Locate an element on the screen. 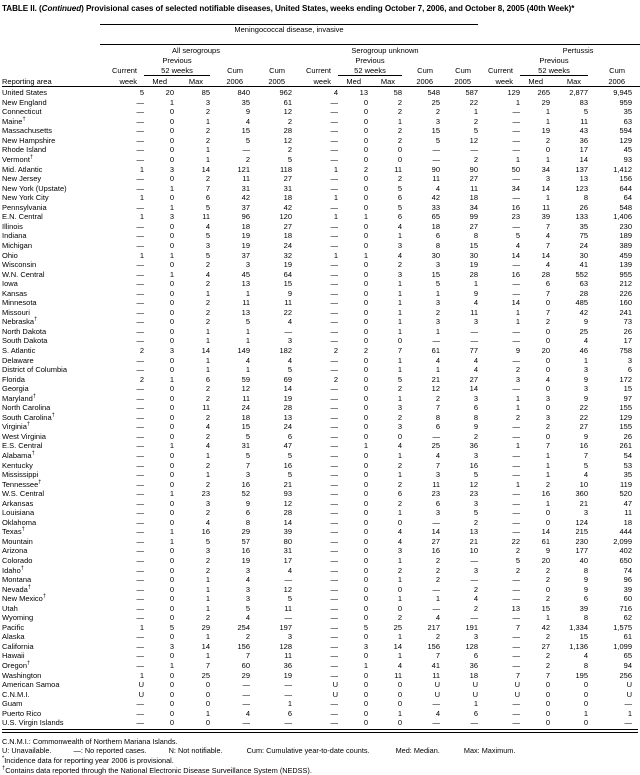 The width and height of the screenshot is (640, 775). table-row: Delaware — 0 1 4 4 — 0 1 4 4 — 0 1 315 is located at coordinates (321, 361).